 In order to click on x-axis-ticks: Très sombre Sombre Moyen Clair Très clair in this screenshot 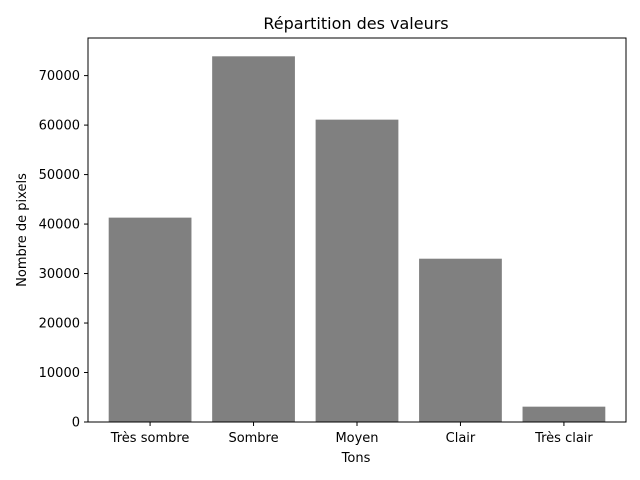, I will do `click(351, 434)`.